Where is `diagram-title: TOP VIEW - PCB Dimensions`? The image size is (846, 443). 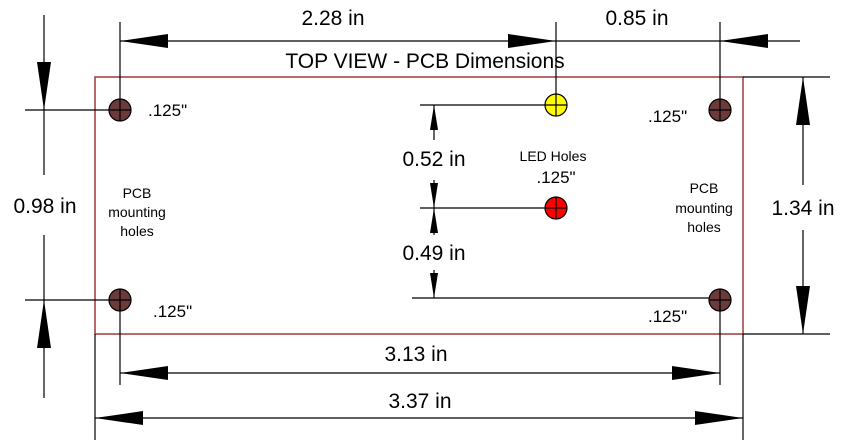
diagram-title: TOP VIEW - PCB Dimensions is located at coordinates (424, 61).